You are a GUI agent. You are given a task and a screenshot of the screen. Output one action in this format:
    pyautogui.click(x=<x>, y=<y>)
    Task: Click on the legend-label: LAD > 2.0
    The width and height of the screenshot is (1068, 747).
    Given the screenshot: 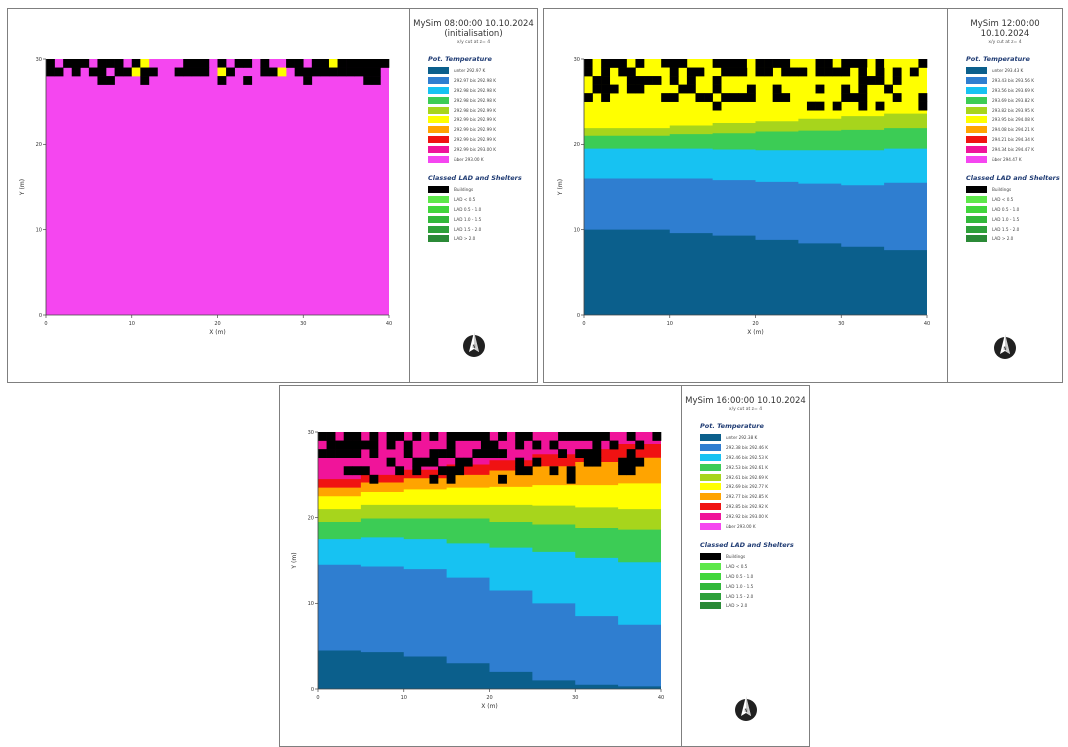 What is the action you would take?
    pyautogui.click(x=465, y=239)
    